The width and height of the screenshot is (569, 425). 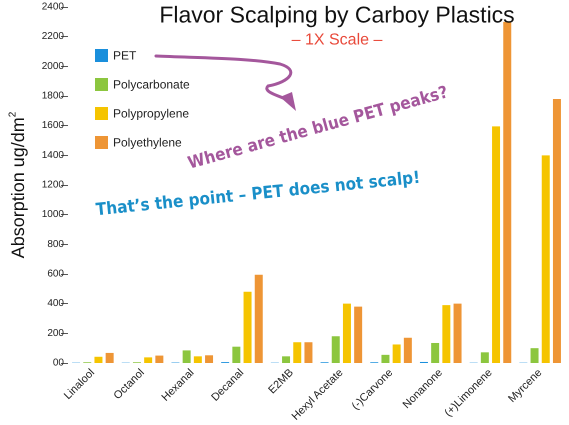 I want to click on y-tick-label: 1200, so click(x=53, y=185).